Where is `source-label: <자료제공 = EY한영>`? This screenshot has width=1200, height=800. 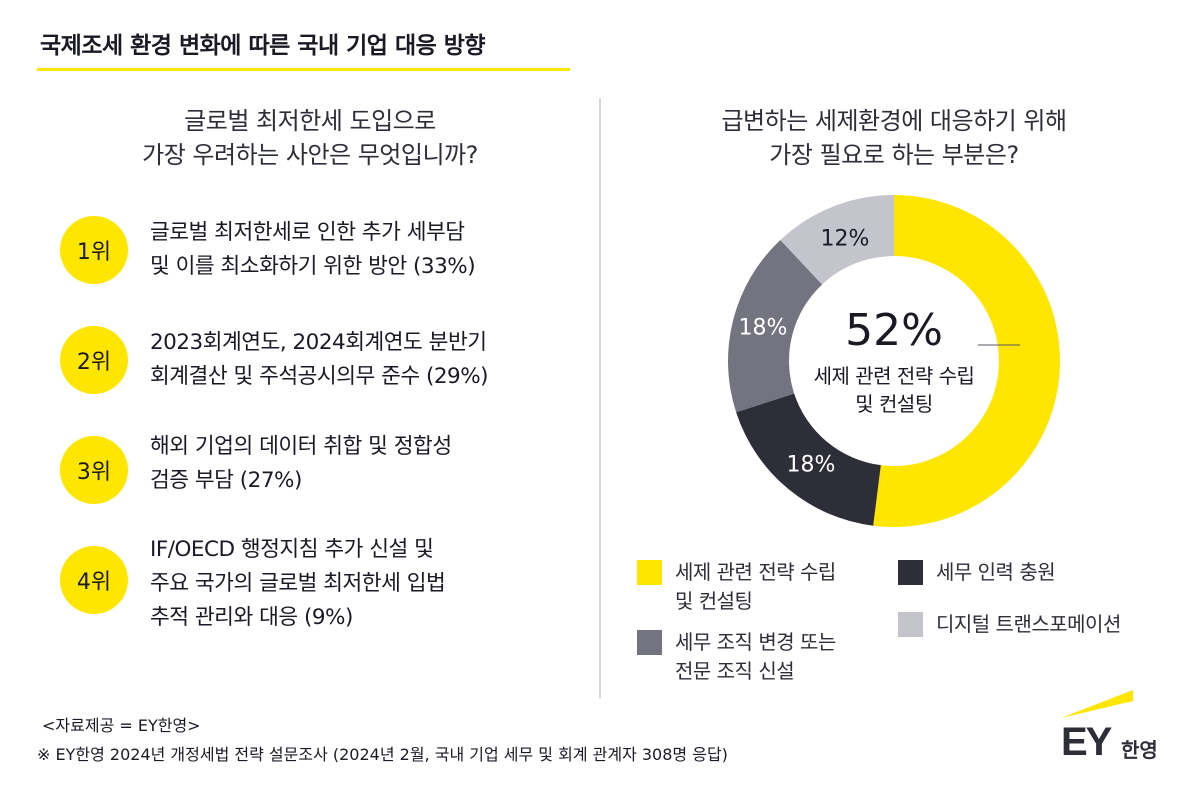
source-label: <자료제공 = EY한영> is located at coordinates (121, 725).